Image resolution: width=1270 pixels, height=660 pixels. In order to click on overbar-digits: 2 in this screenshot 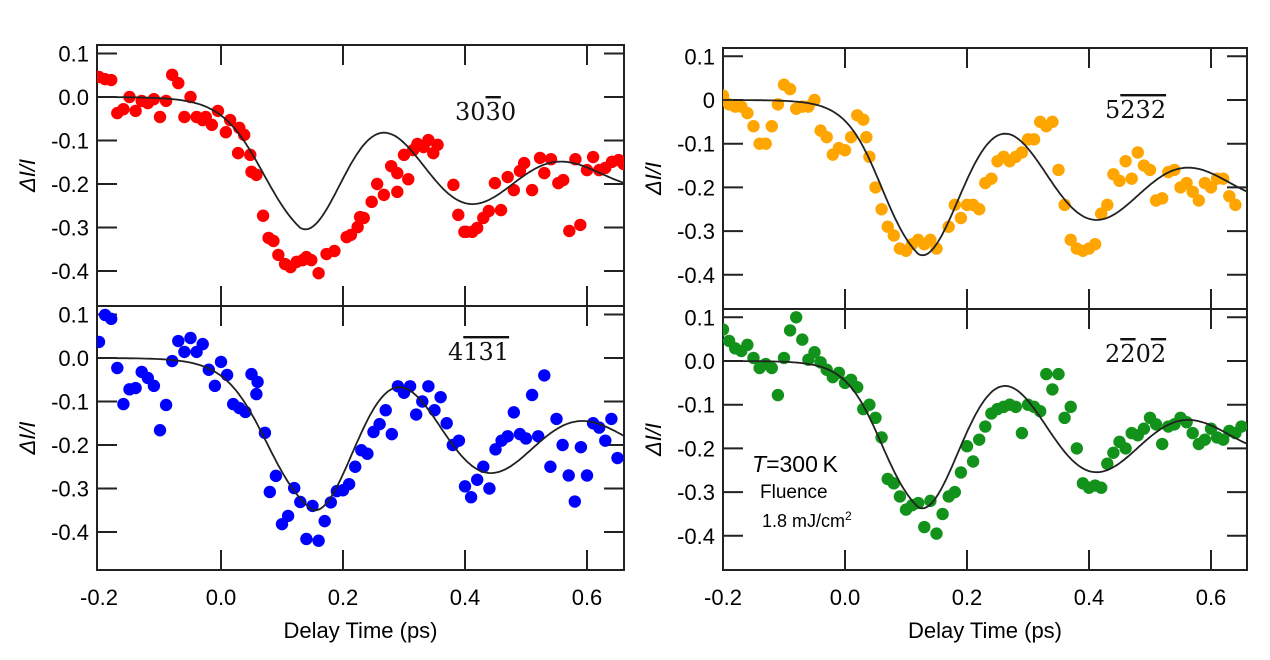, I will do `click(1127, 354)`.